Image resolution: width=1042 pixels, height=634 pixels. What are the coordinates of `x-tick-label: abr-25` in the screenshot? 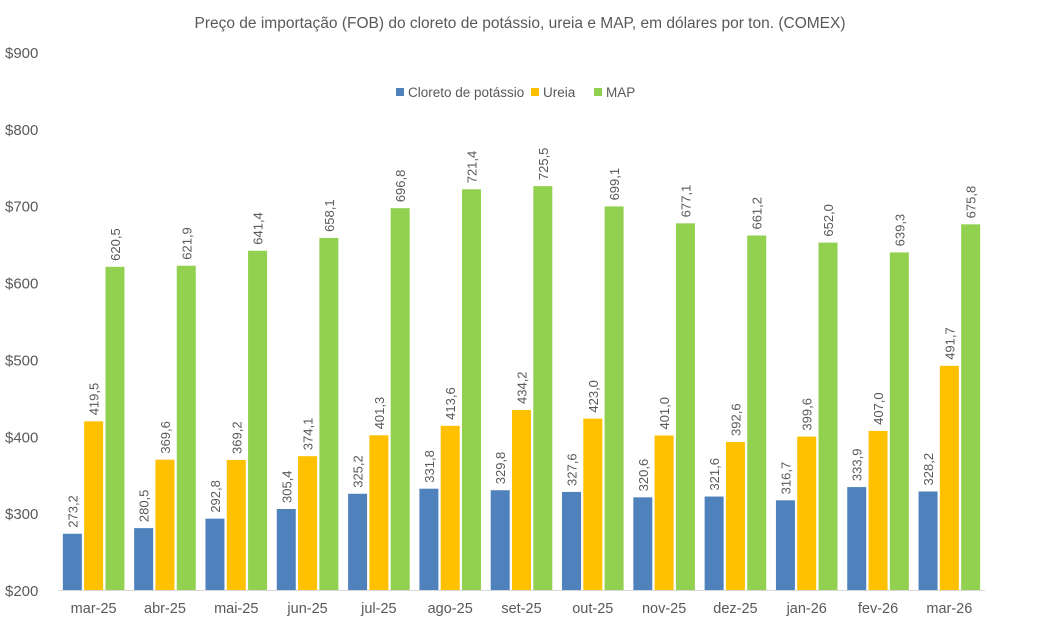 It's located at (165, 609).